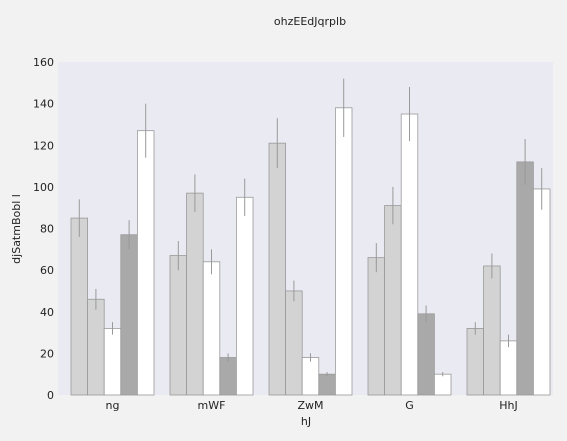 The height and width of the screenshot is (441, 567). What do you see at coordinates (47, 353) in the screenshot?
I see `y-tick-label: 20` at bounding box center [47, 353].